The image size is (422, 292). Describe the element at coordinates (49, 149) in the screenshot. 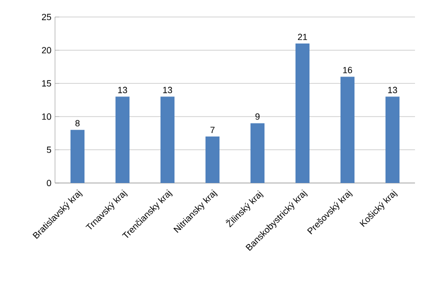

I see `y-tick-label: 5` at that location.